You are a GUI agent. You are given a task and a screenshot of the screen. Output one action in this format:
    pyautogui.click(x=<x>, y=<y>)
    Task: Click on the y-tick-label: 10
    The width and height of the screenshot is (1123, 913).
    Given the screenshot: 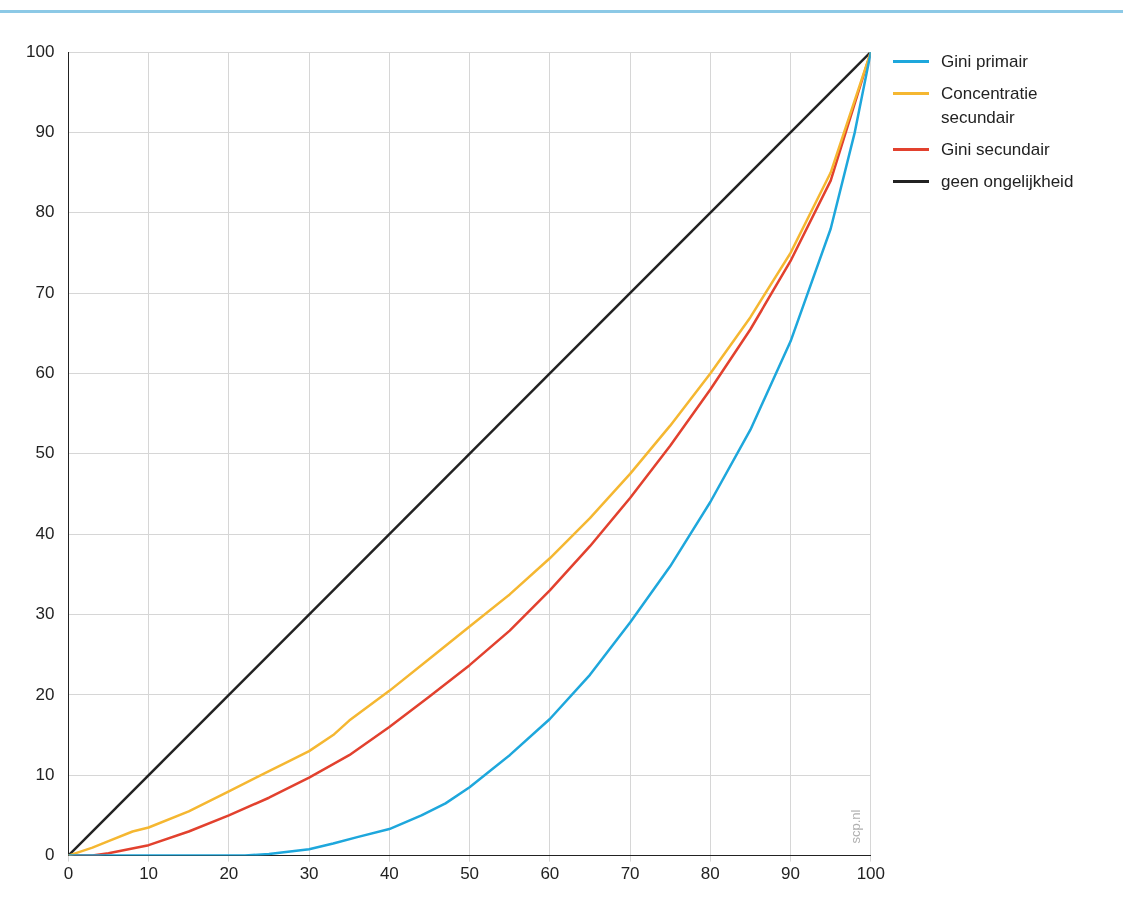 What is the action you would take?
    pyautogui.click(x=45, y=774)
    